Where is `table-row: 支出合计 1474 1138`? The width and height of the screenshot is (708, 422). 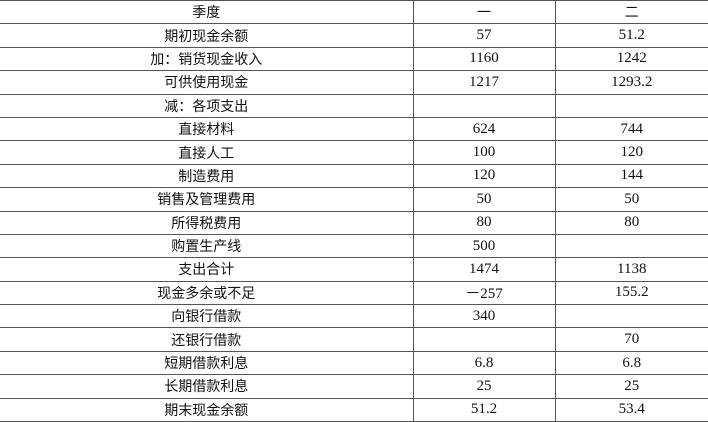
table-row: 支出合计 1474 1138 is located at coordinates (354, 269).